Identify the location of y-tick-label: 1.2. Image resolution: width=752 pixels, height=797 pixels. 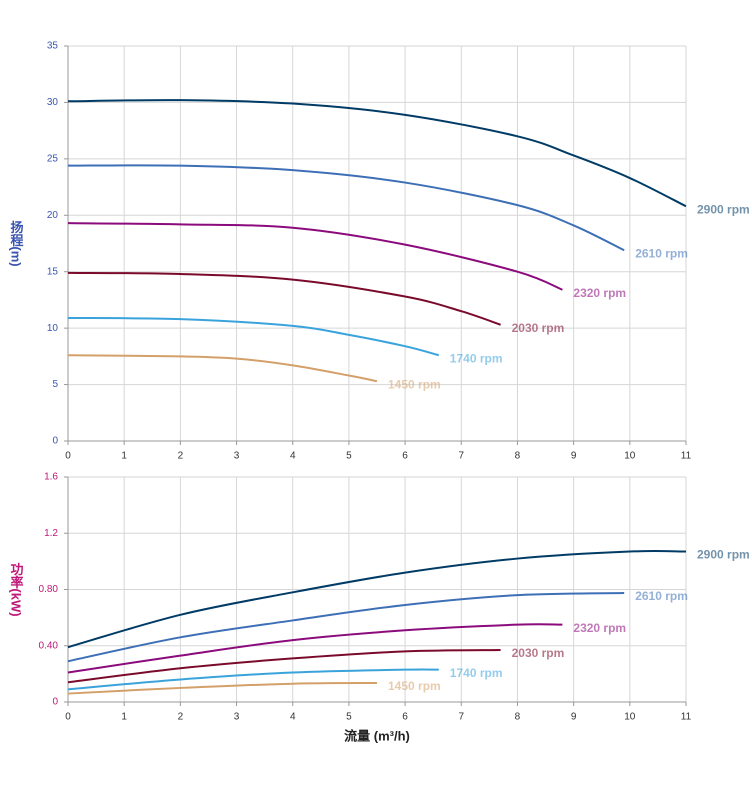
(51, 533).